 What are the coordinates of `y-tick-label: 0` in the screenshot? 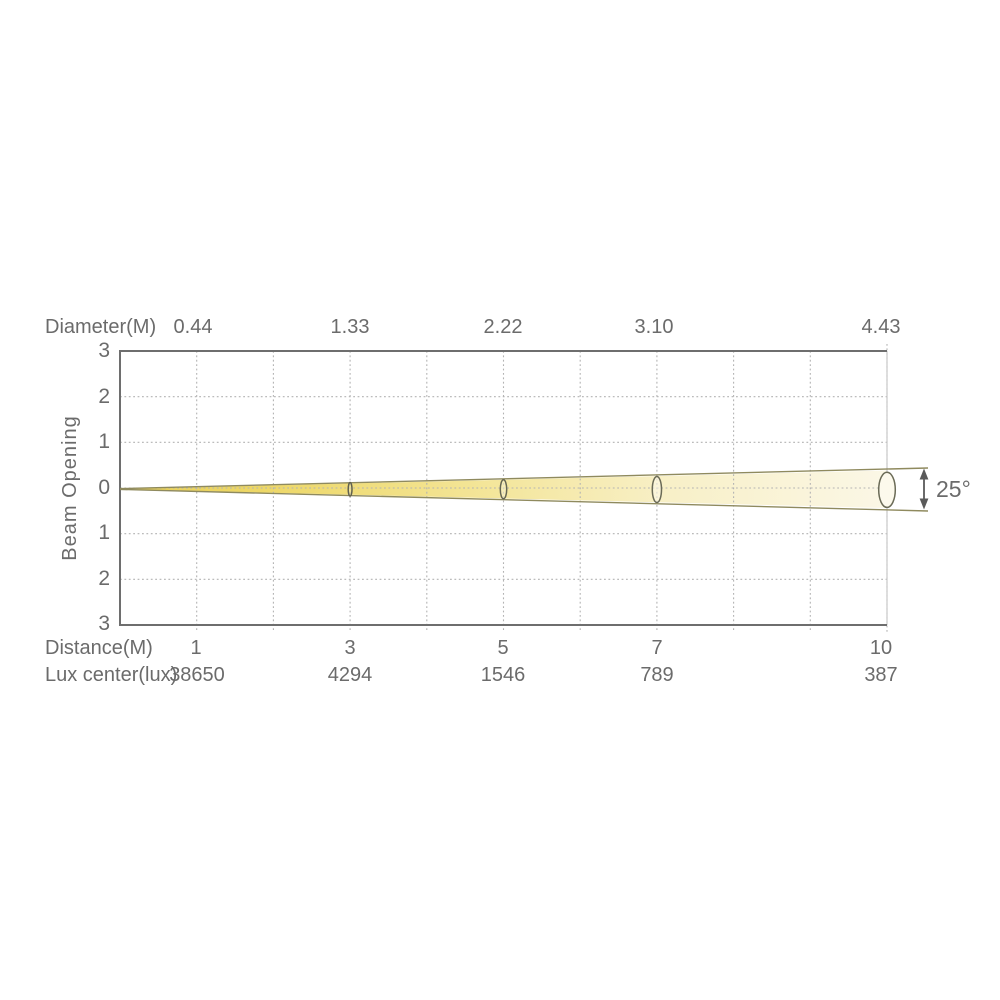 It's located at (104, 487).